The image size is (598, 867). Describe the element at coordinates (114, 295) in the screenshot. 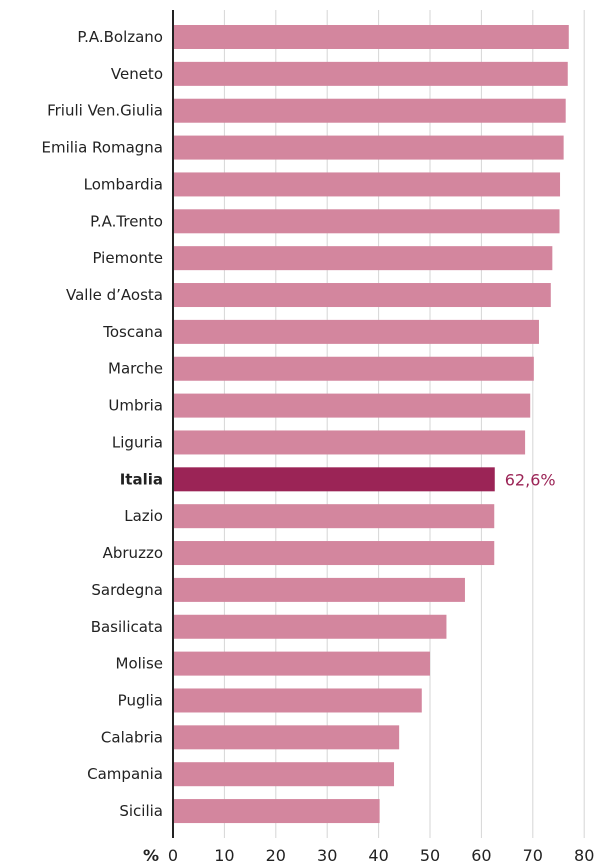

I see `category-label: Valle d’Aosta` at that location.